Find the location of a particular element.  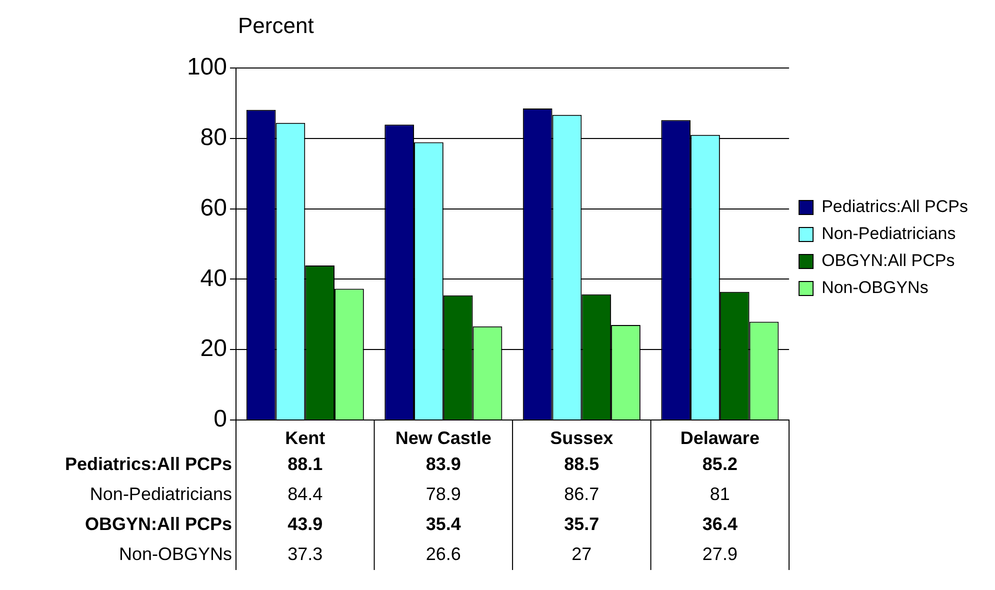

data-label: 27 is located at coordinates (582, 554).